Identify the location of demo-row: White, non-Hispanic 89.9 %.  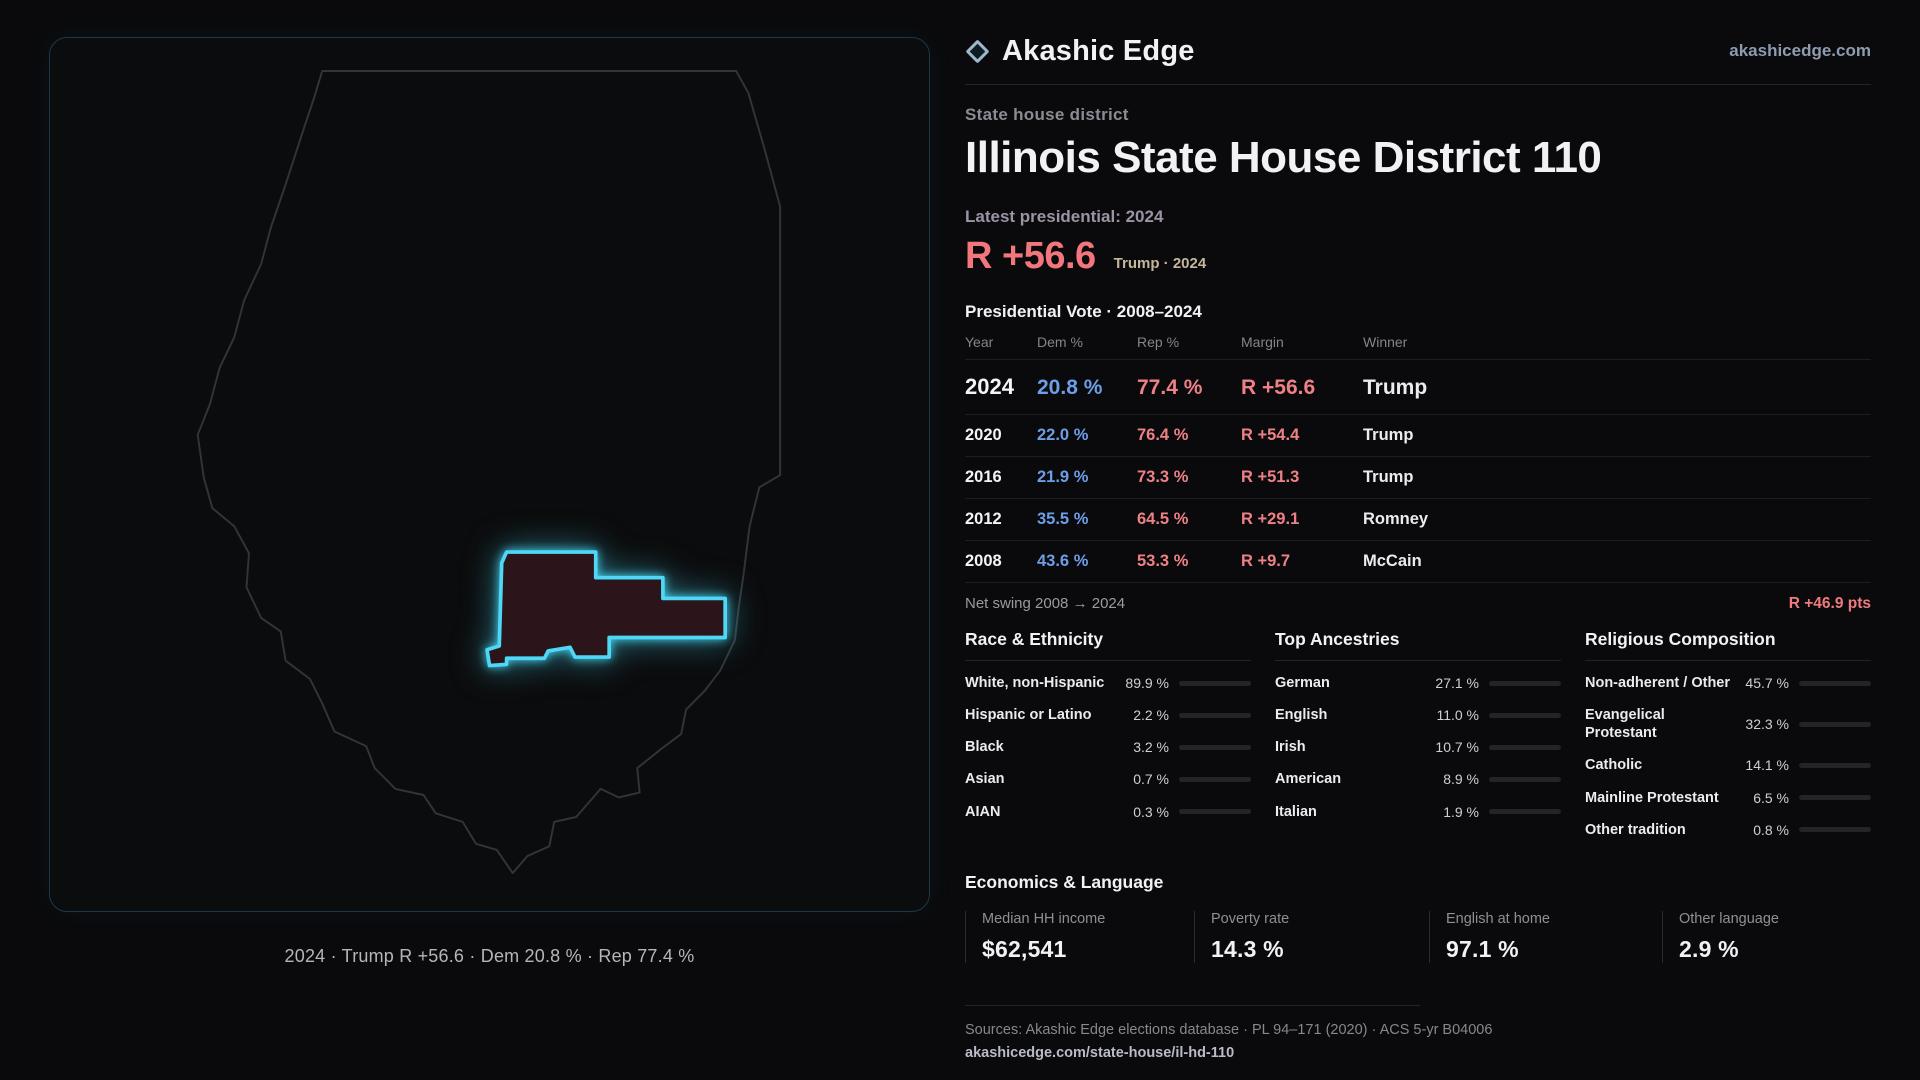
(1108, 683).